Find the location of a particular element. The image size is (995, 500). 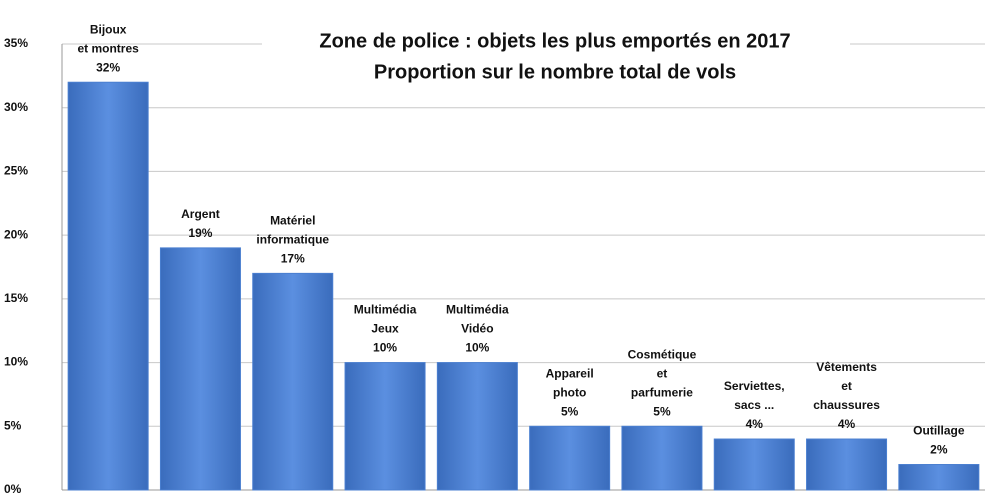

category-label: Jeux is located at coordinates (385, 329).